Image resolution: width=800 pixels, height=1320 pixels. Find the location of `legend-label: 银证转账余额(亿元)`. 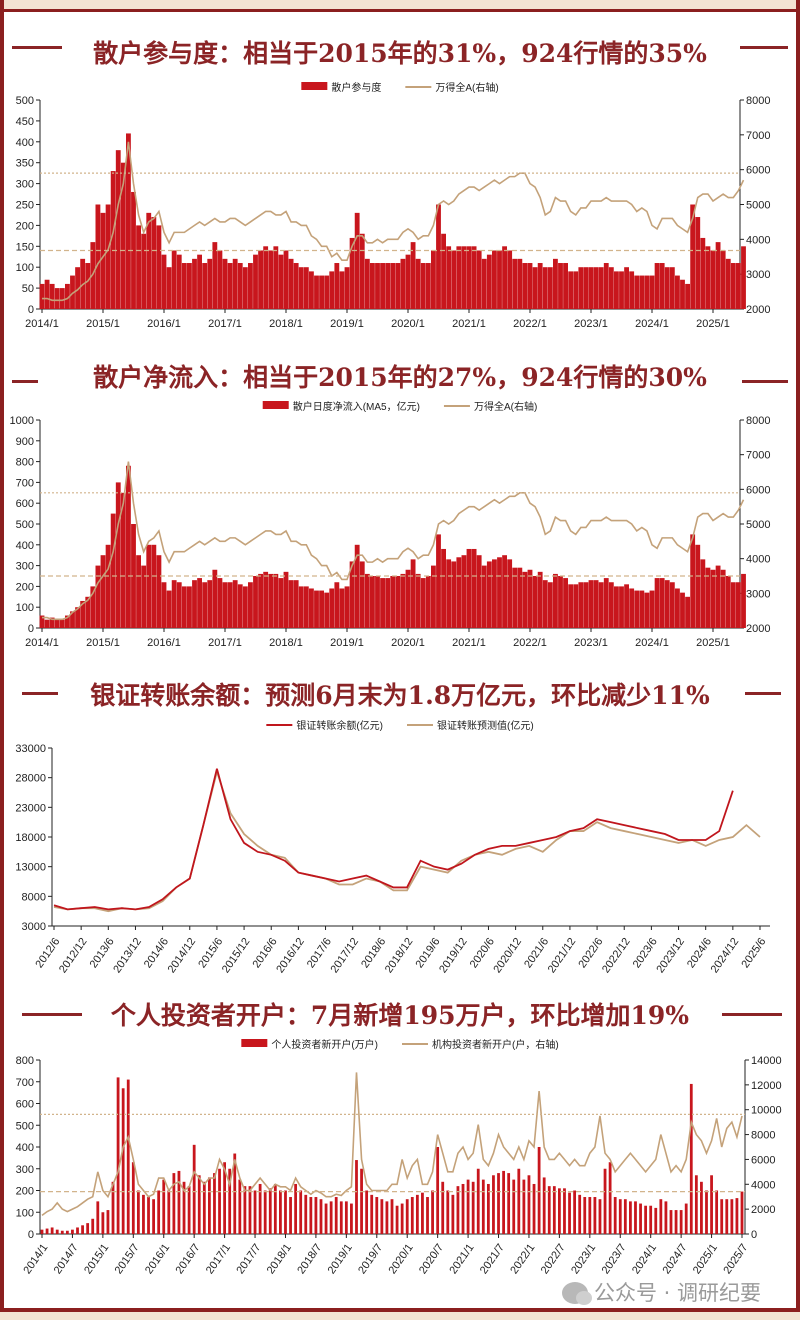

legend-label: 银证转账余额(亿元) is located at coordinates (339, 725).